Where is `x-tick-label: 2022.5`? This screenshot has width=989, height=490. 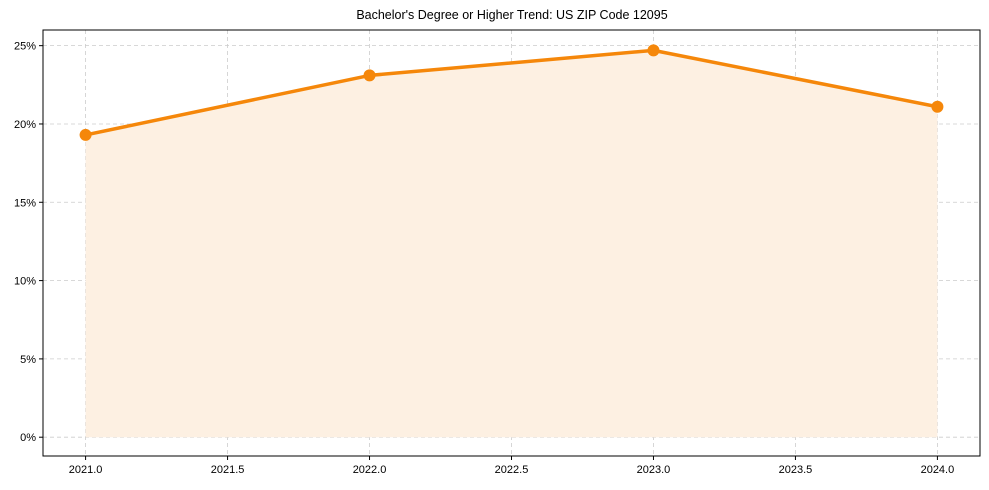 x-tick-label: 2022.5 is located at coordinates (512, 470).